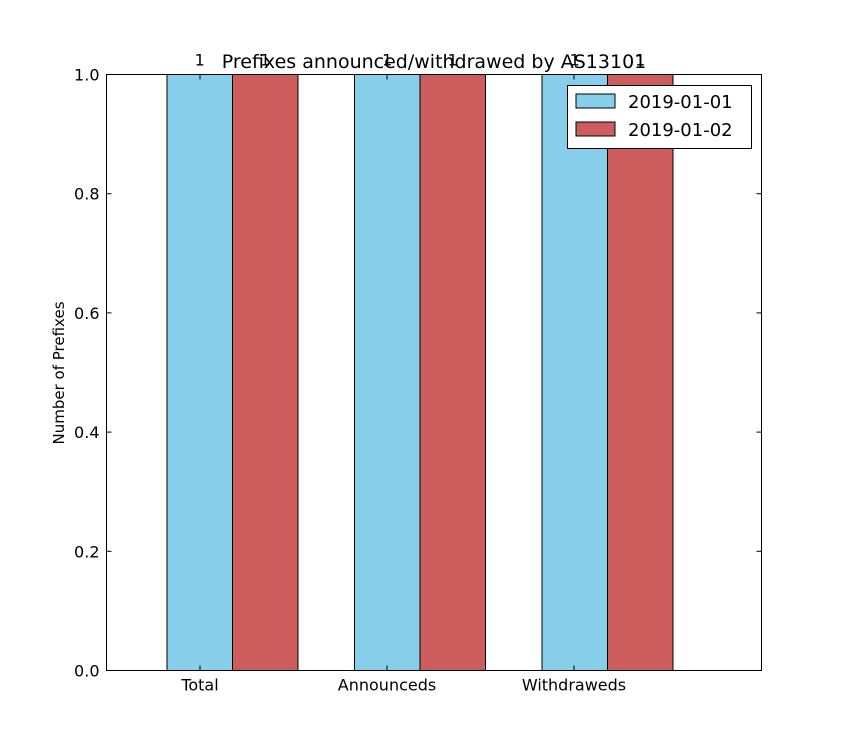 This screenshot has height=745, width=846. I want to click on legend-label-series-2: 2019-01-02, so click(680, 130).